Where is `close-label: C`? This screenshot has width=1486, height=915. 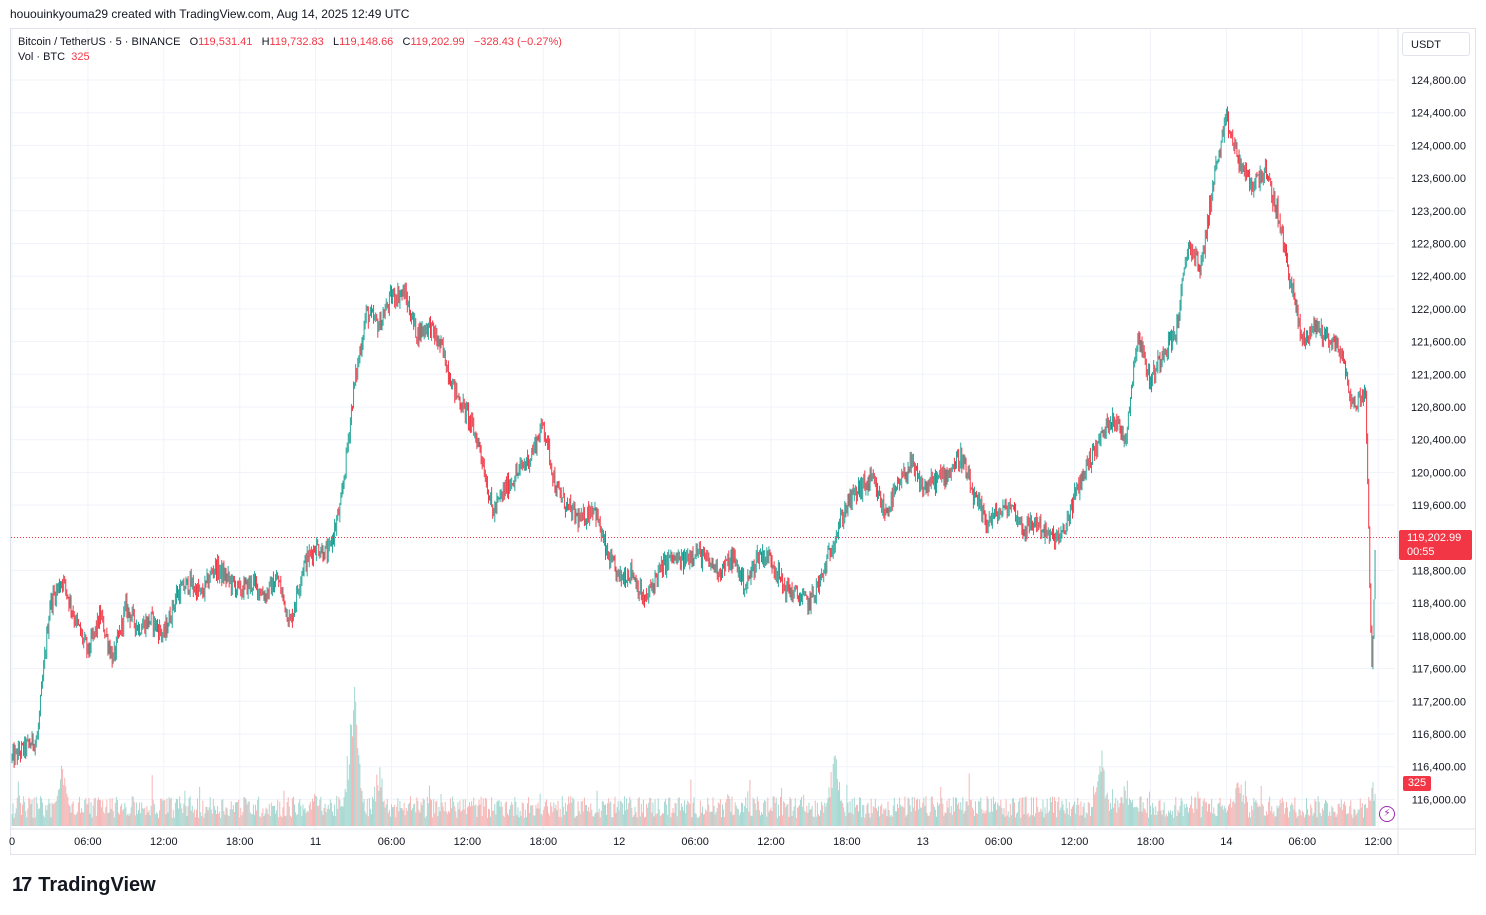
close-label: C is located at coordinates (406, 42).